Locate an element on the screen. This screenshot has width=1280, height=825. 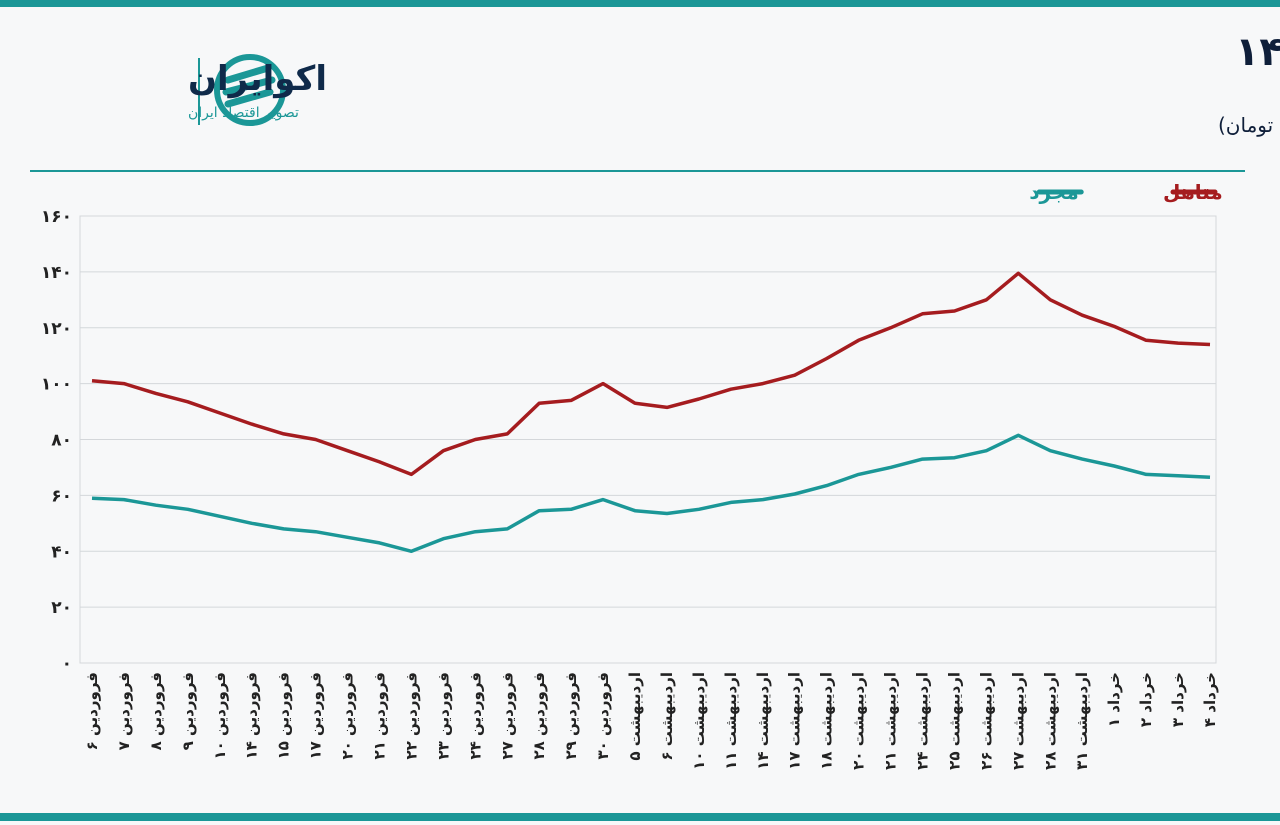
top-bar is located at coordinates (640, 3).